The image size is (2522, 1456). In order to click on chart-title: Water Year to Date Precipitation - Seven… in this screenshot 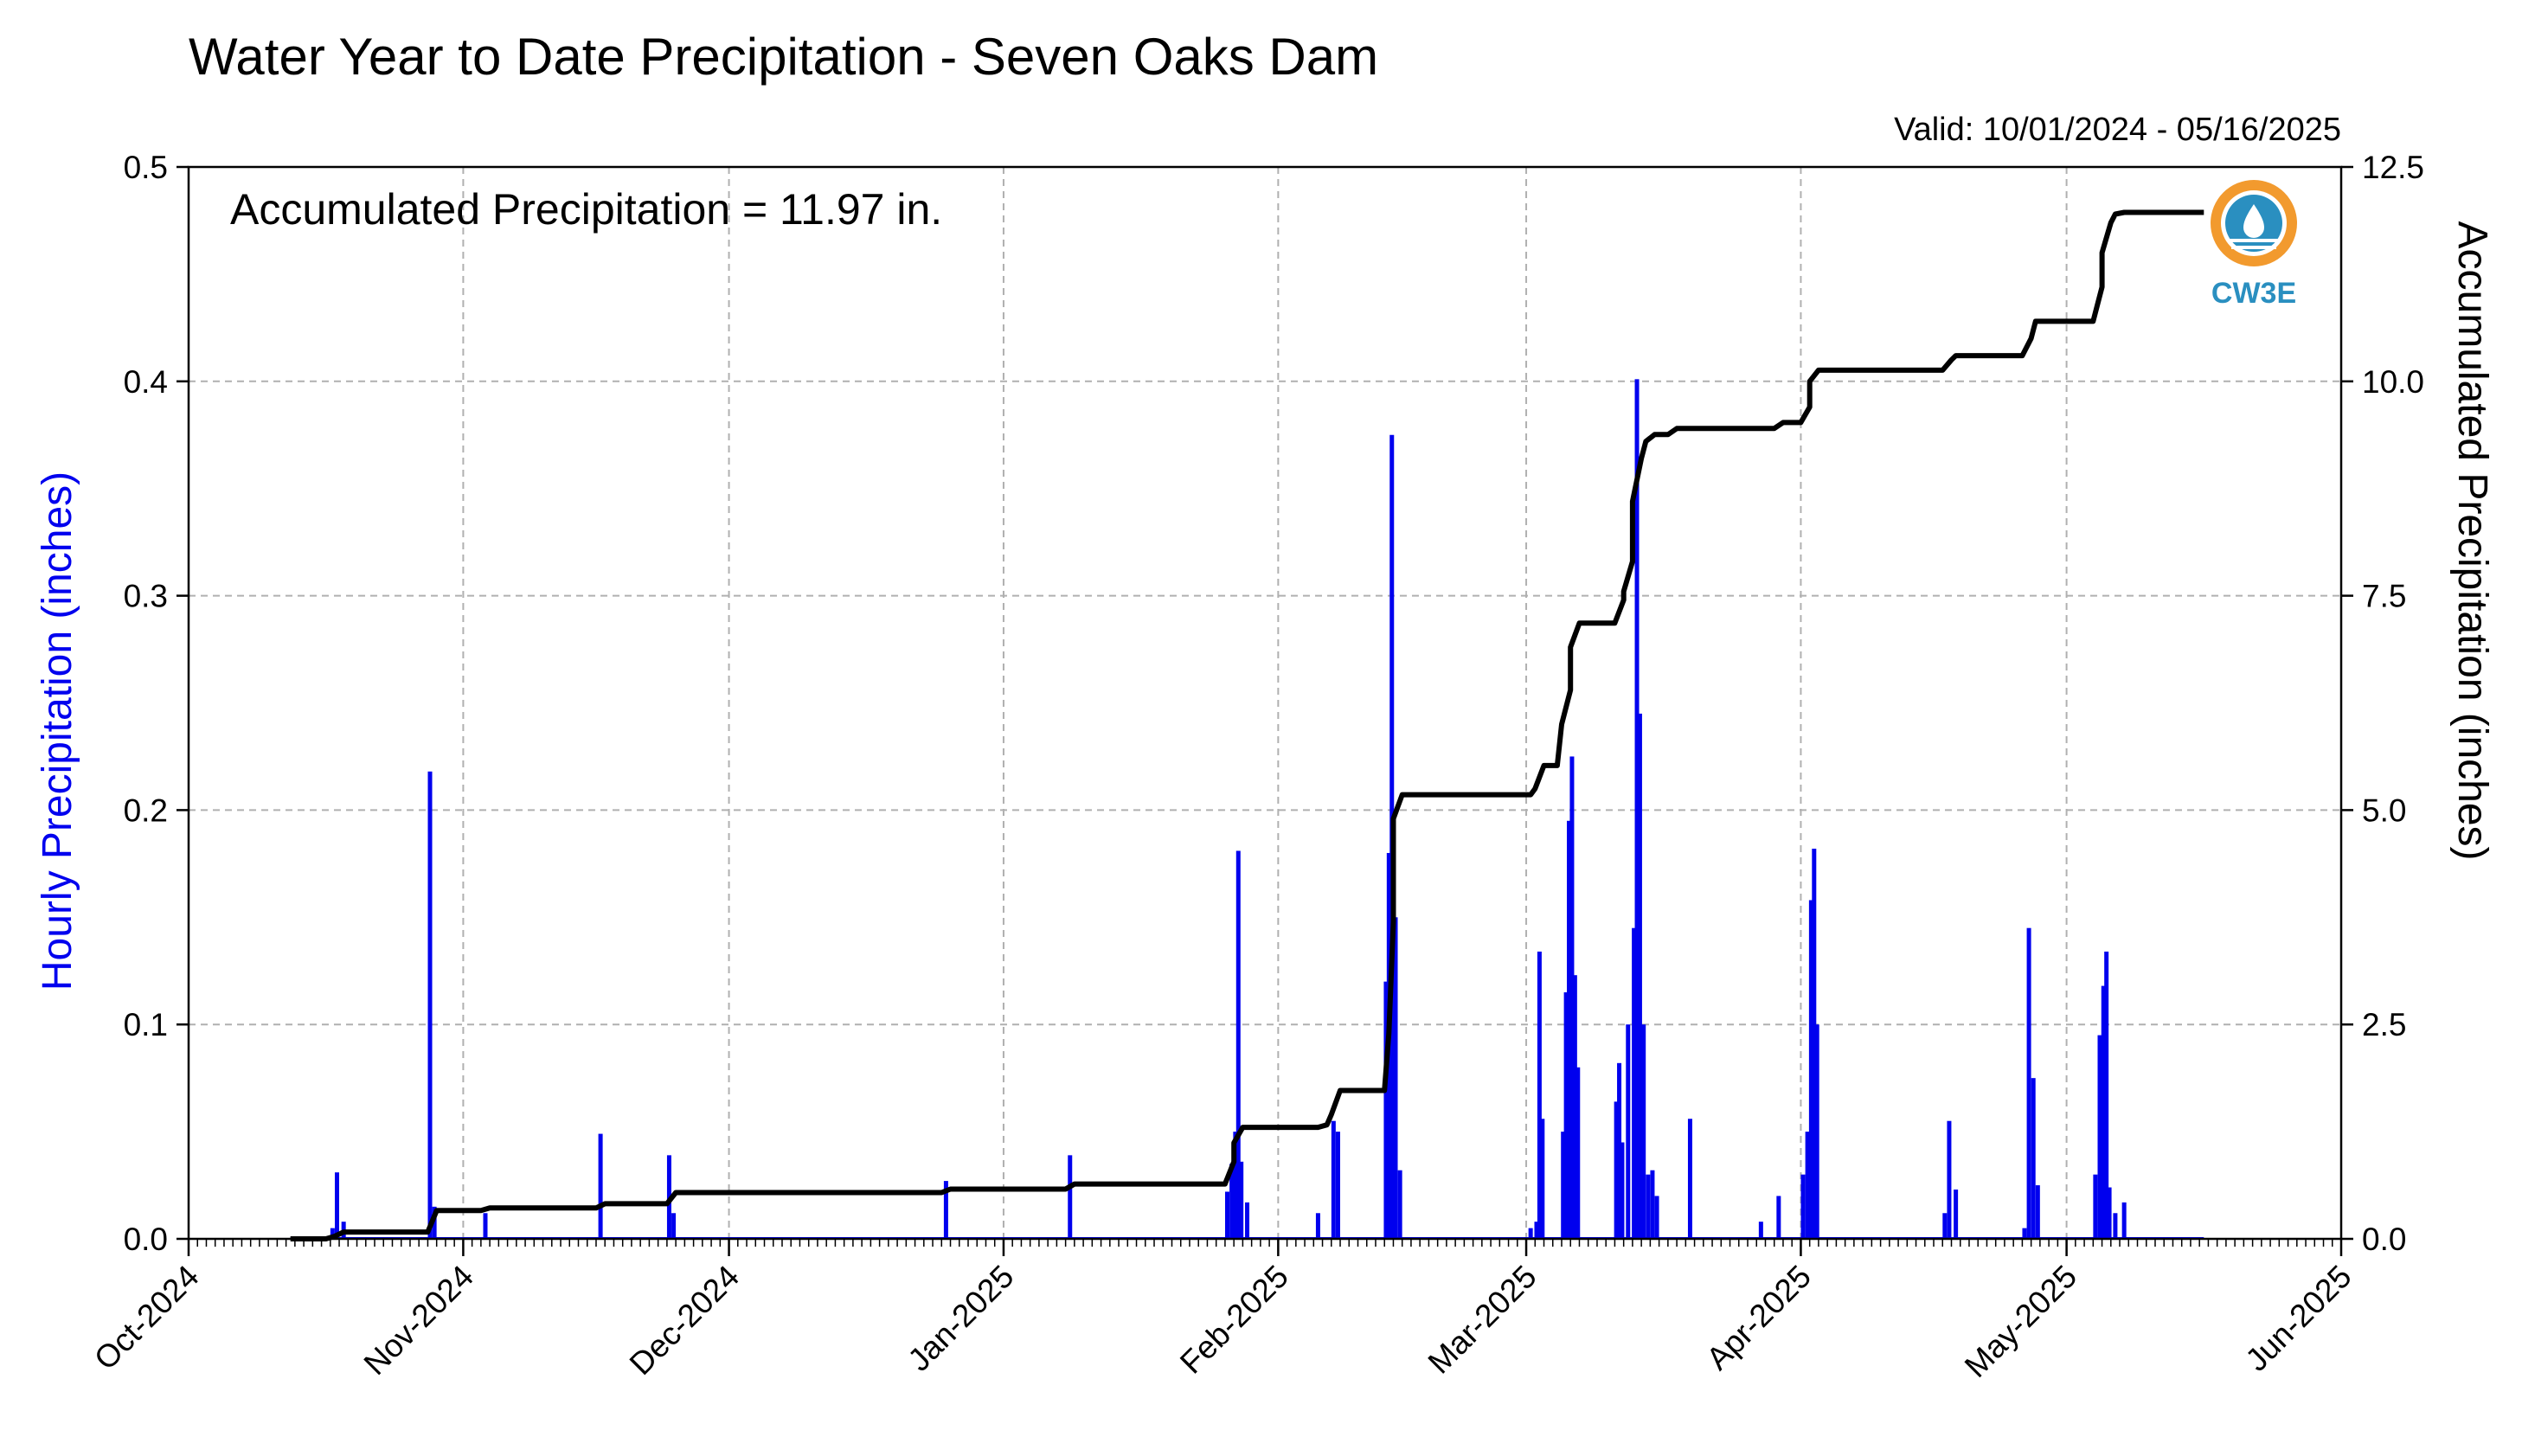, I will do `click(783, 57)`.